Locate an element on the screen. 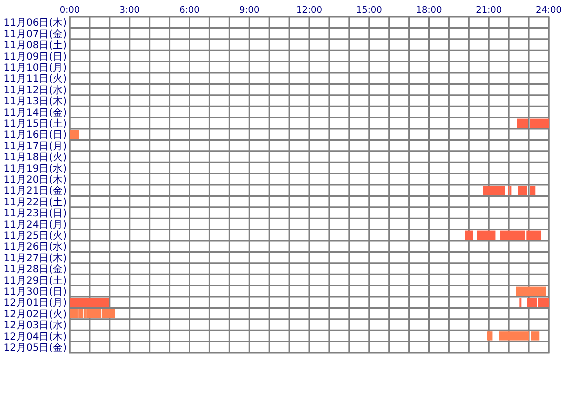  x-tick-label: 0:00 is located at coordinates (70, 11).